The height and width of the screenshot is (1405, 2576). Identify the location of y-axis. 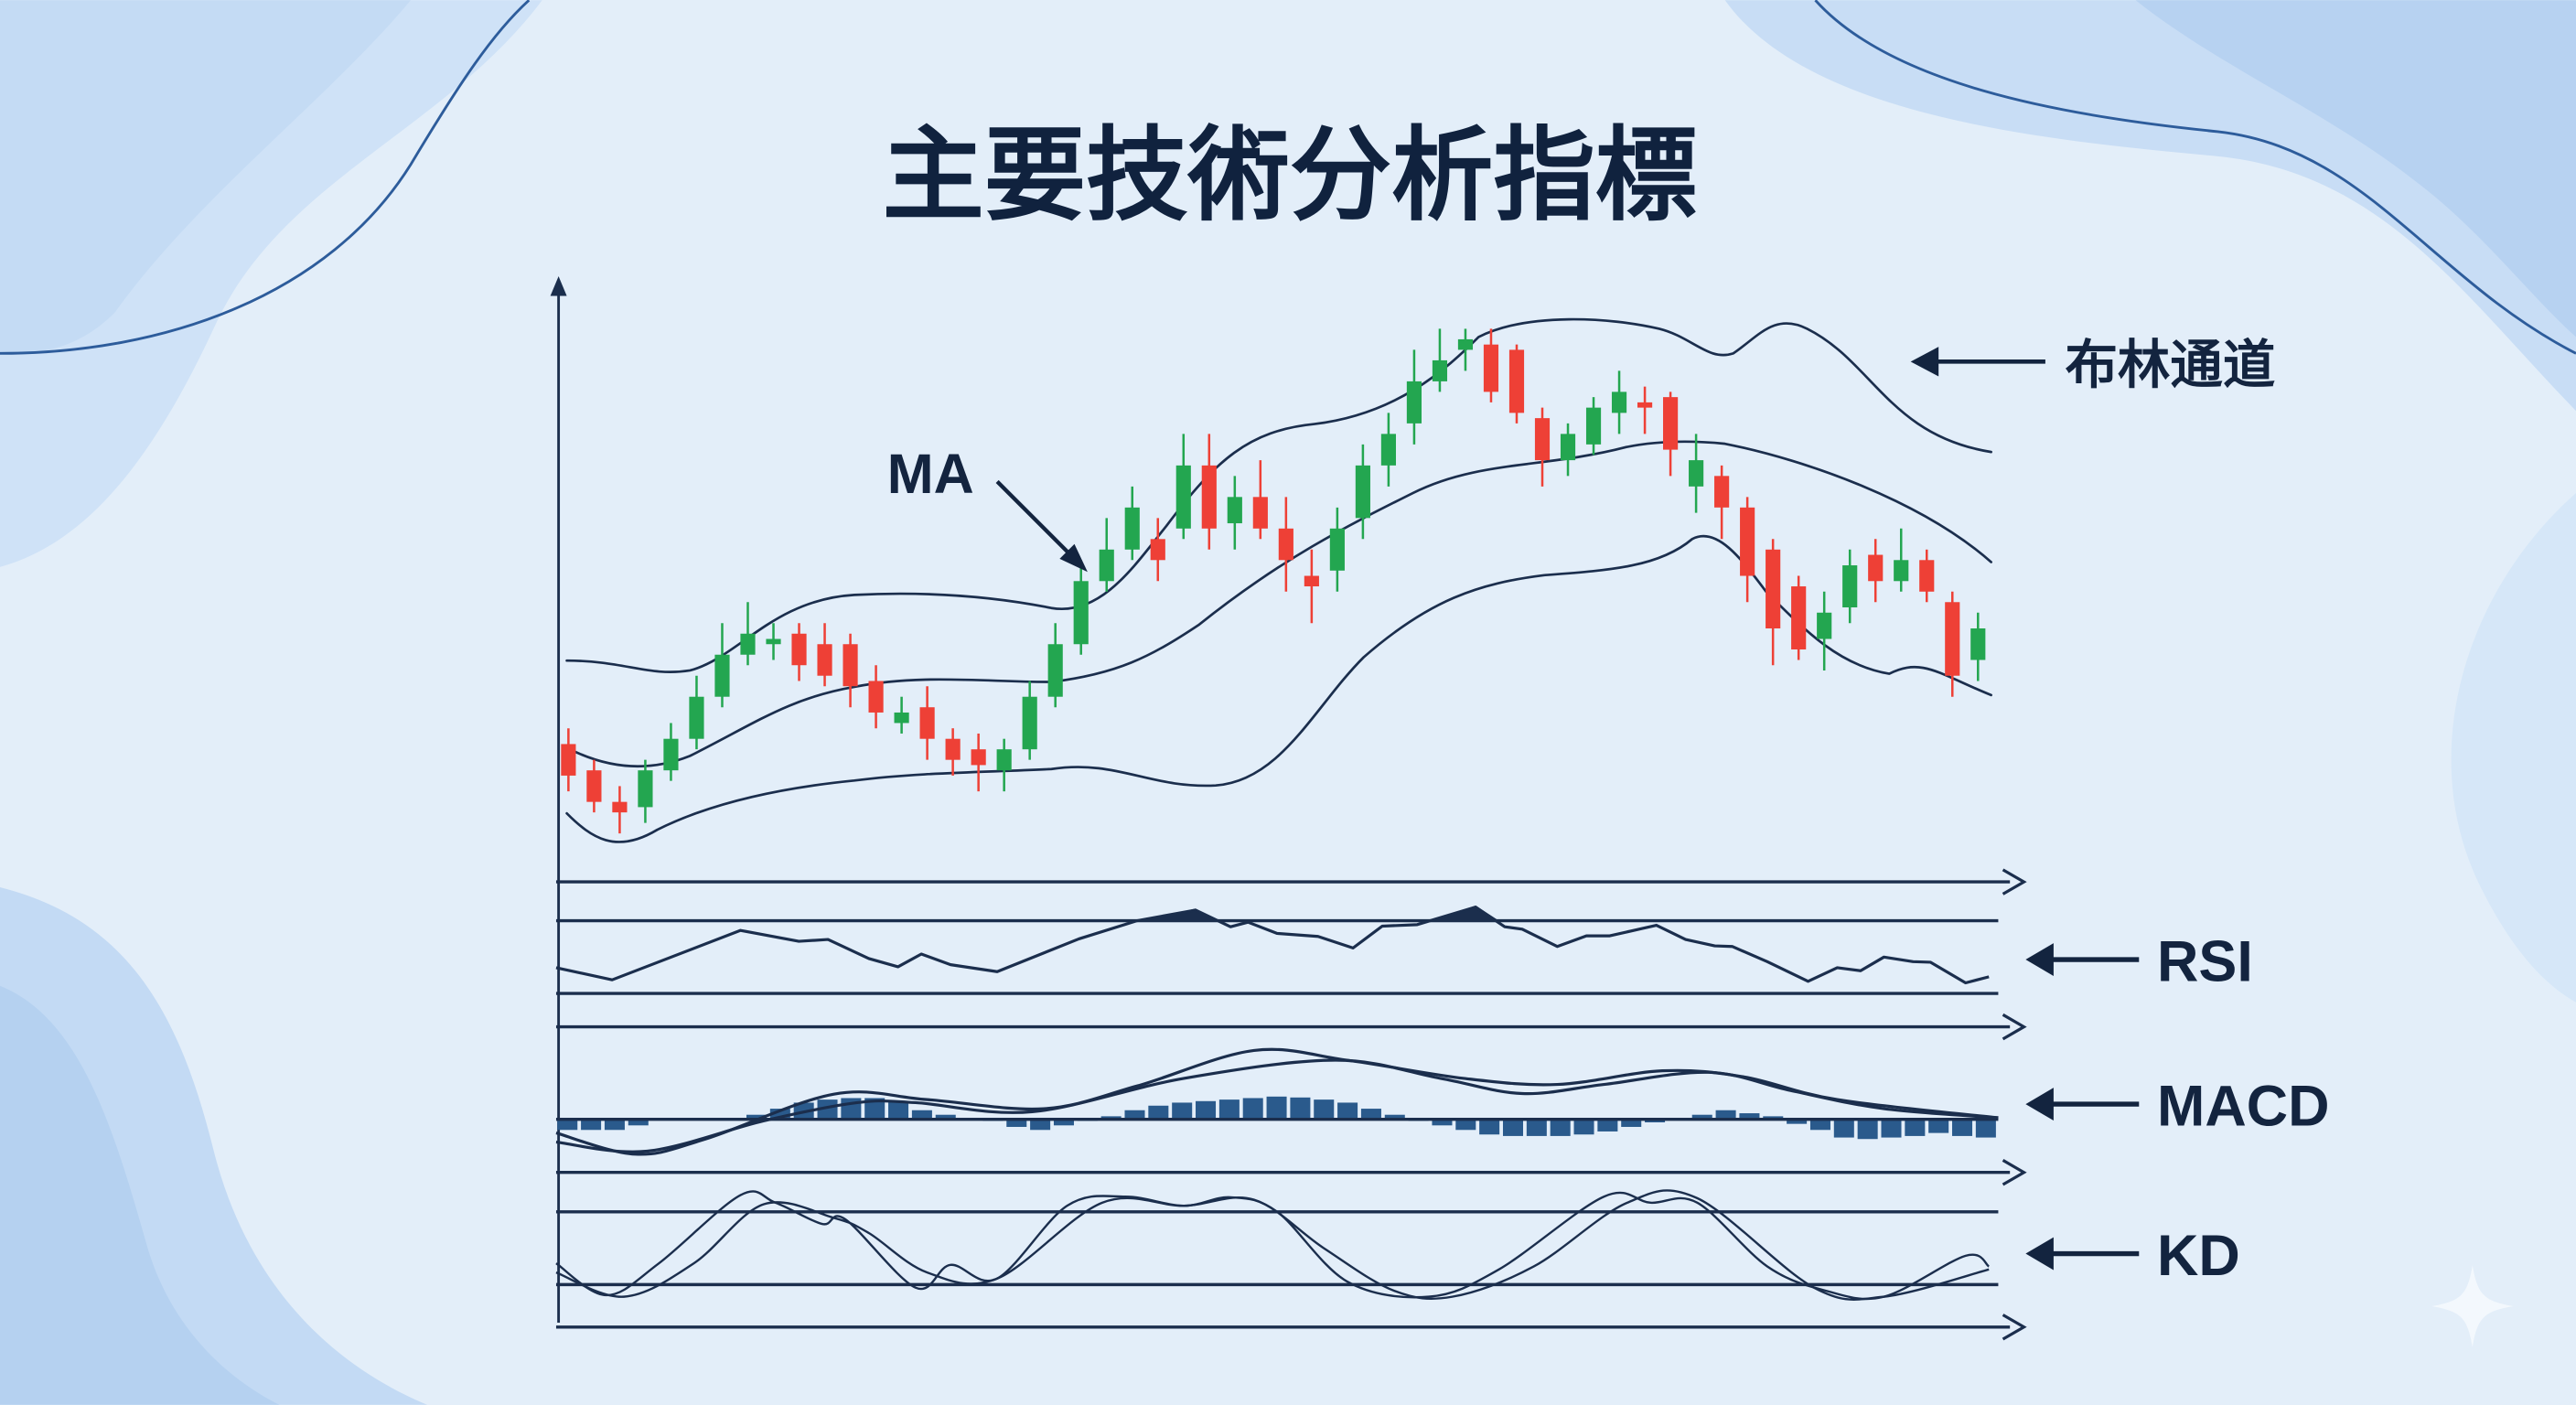
(558, 799).